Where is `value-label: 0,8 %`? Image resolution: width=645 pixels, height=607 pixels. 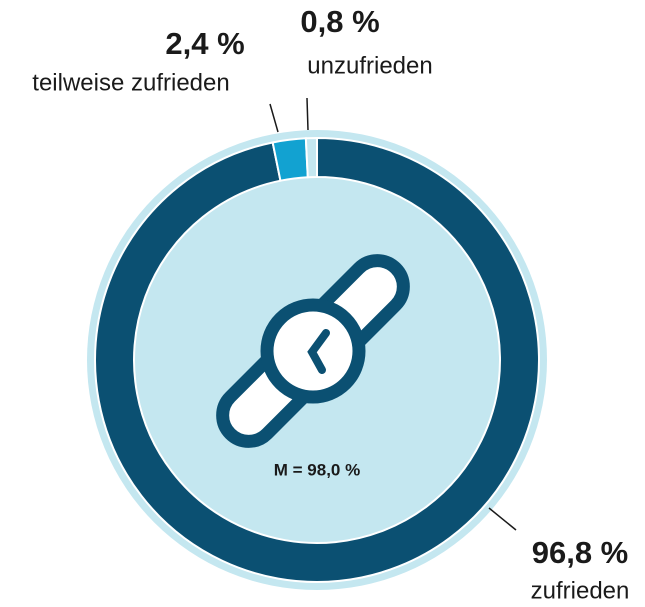
value-label: 0,8 % is located at coordinates (339, 21).